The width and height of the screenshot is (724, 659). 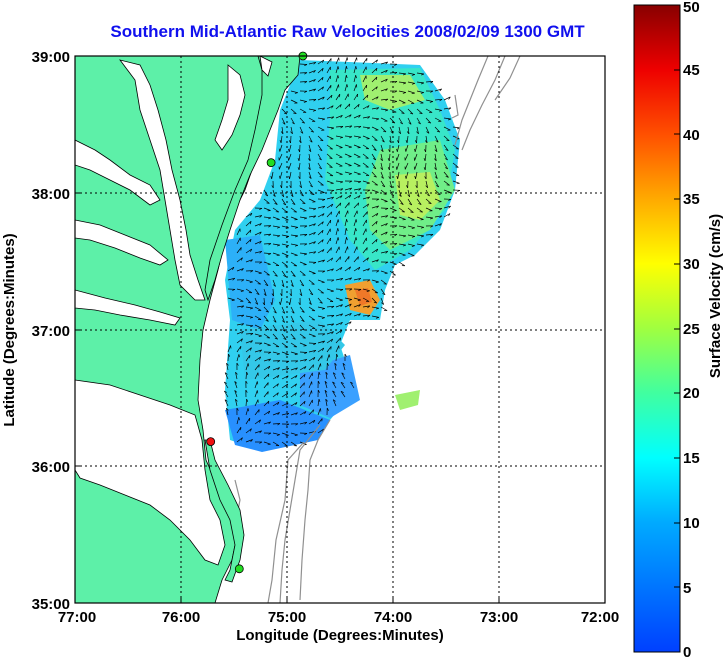 What do you see at coordinates (239, 569) in the screenshot?
I see `station-marker` at bounding box center [239, 569].